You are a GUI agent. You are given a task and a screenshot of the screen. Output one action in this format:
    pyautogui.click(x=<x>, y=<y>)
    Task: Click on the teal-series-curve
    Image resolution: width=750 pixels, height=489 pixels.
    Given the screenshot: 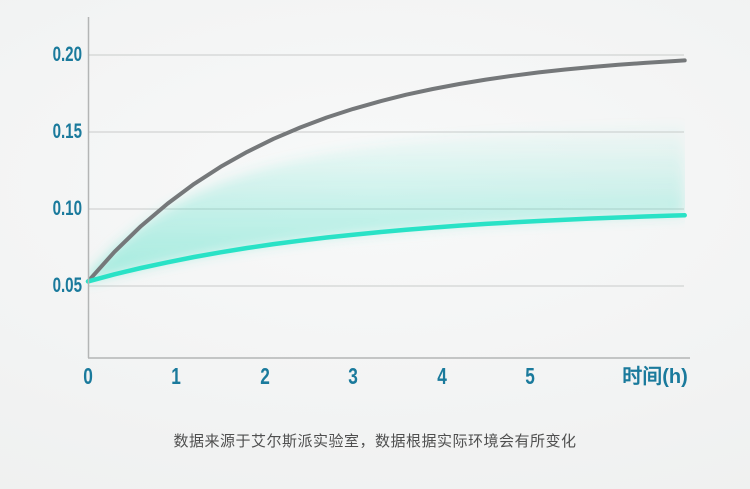 What is the action you would take?
    pyautogui.click(x=386, y=248)
    